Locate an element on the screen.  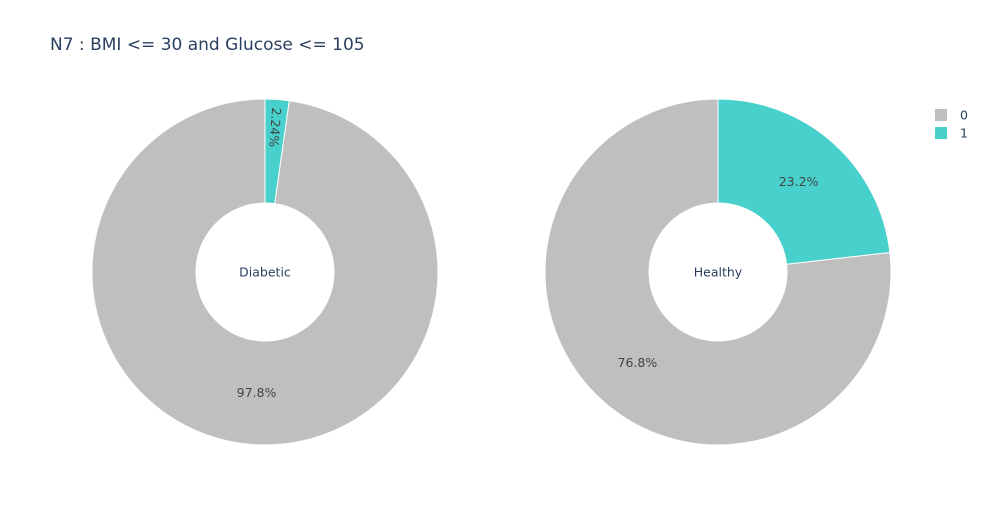
legend-label-0: 0 is located at coordinates (964, 115).